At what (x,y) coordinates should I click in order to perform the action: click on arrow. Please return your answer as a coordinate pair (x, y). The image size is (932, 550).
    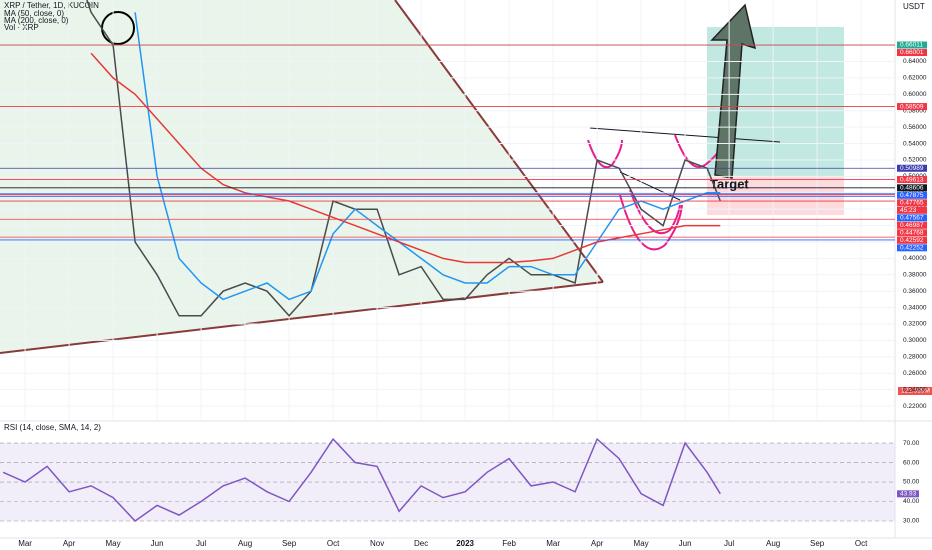
    Looking at the image, I should click on (733, 91).